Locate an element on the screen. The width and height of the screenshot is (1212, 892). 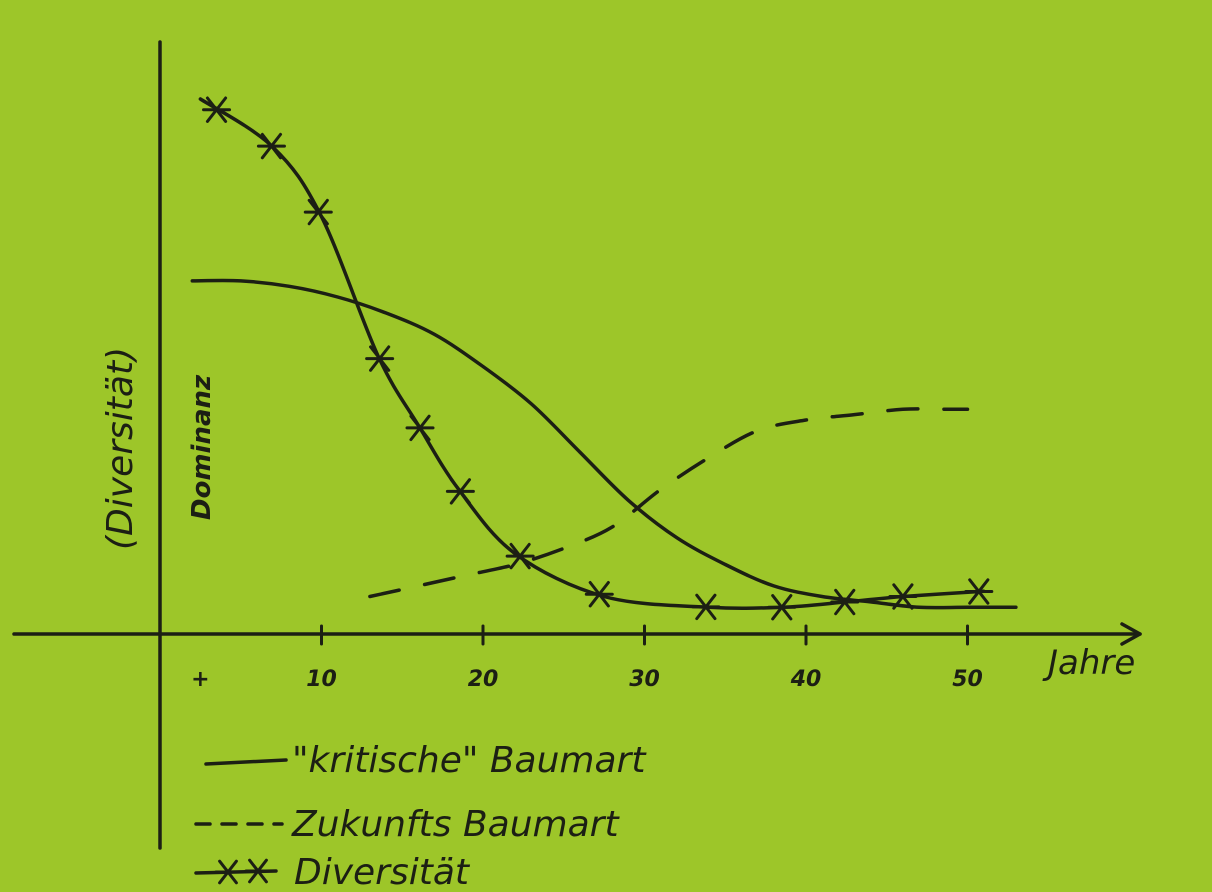
x-tick-label: 50 is located at coordinates (967, 679).